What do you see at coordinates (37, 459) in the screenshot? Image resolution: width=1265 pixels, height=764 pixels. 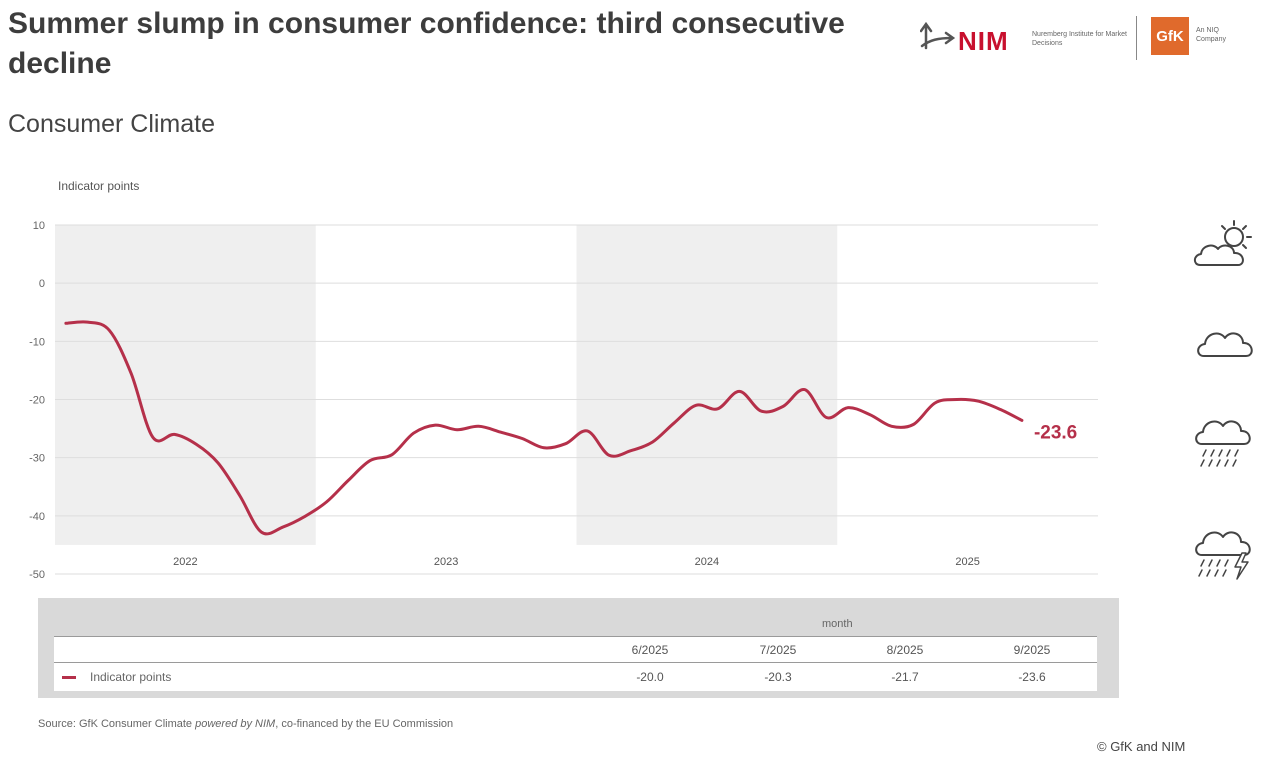 I see `y-tick-label: -30` at bounding box center [37, 459].